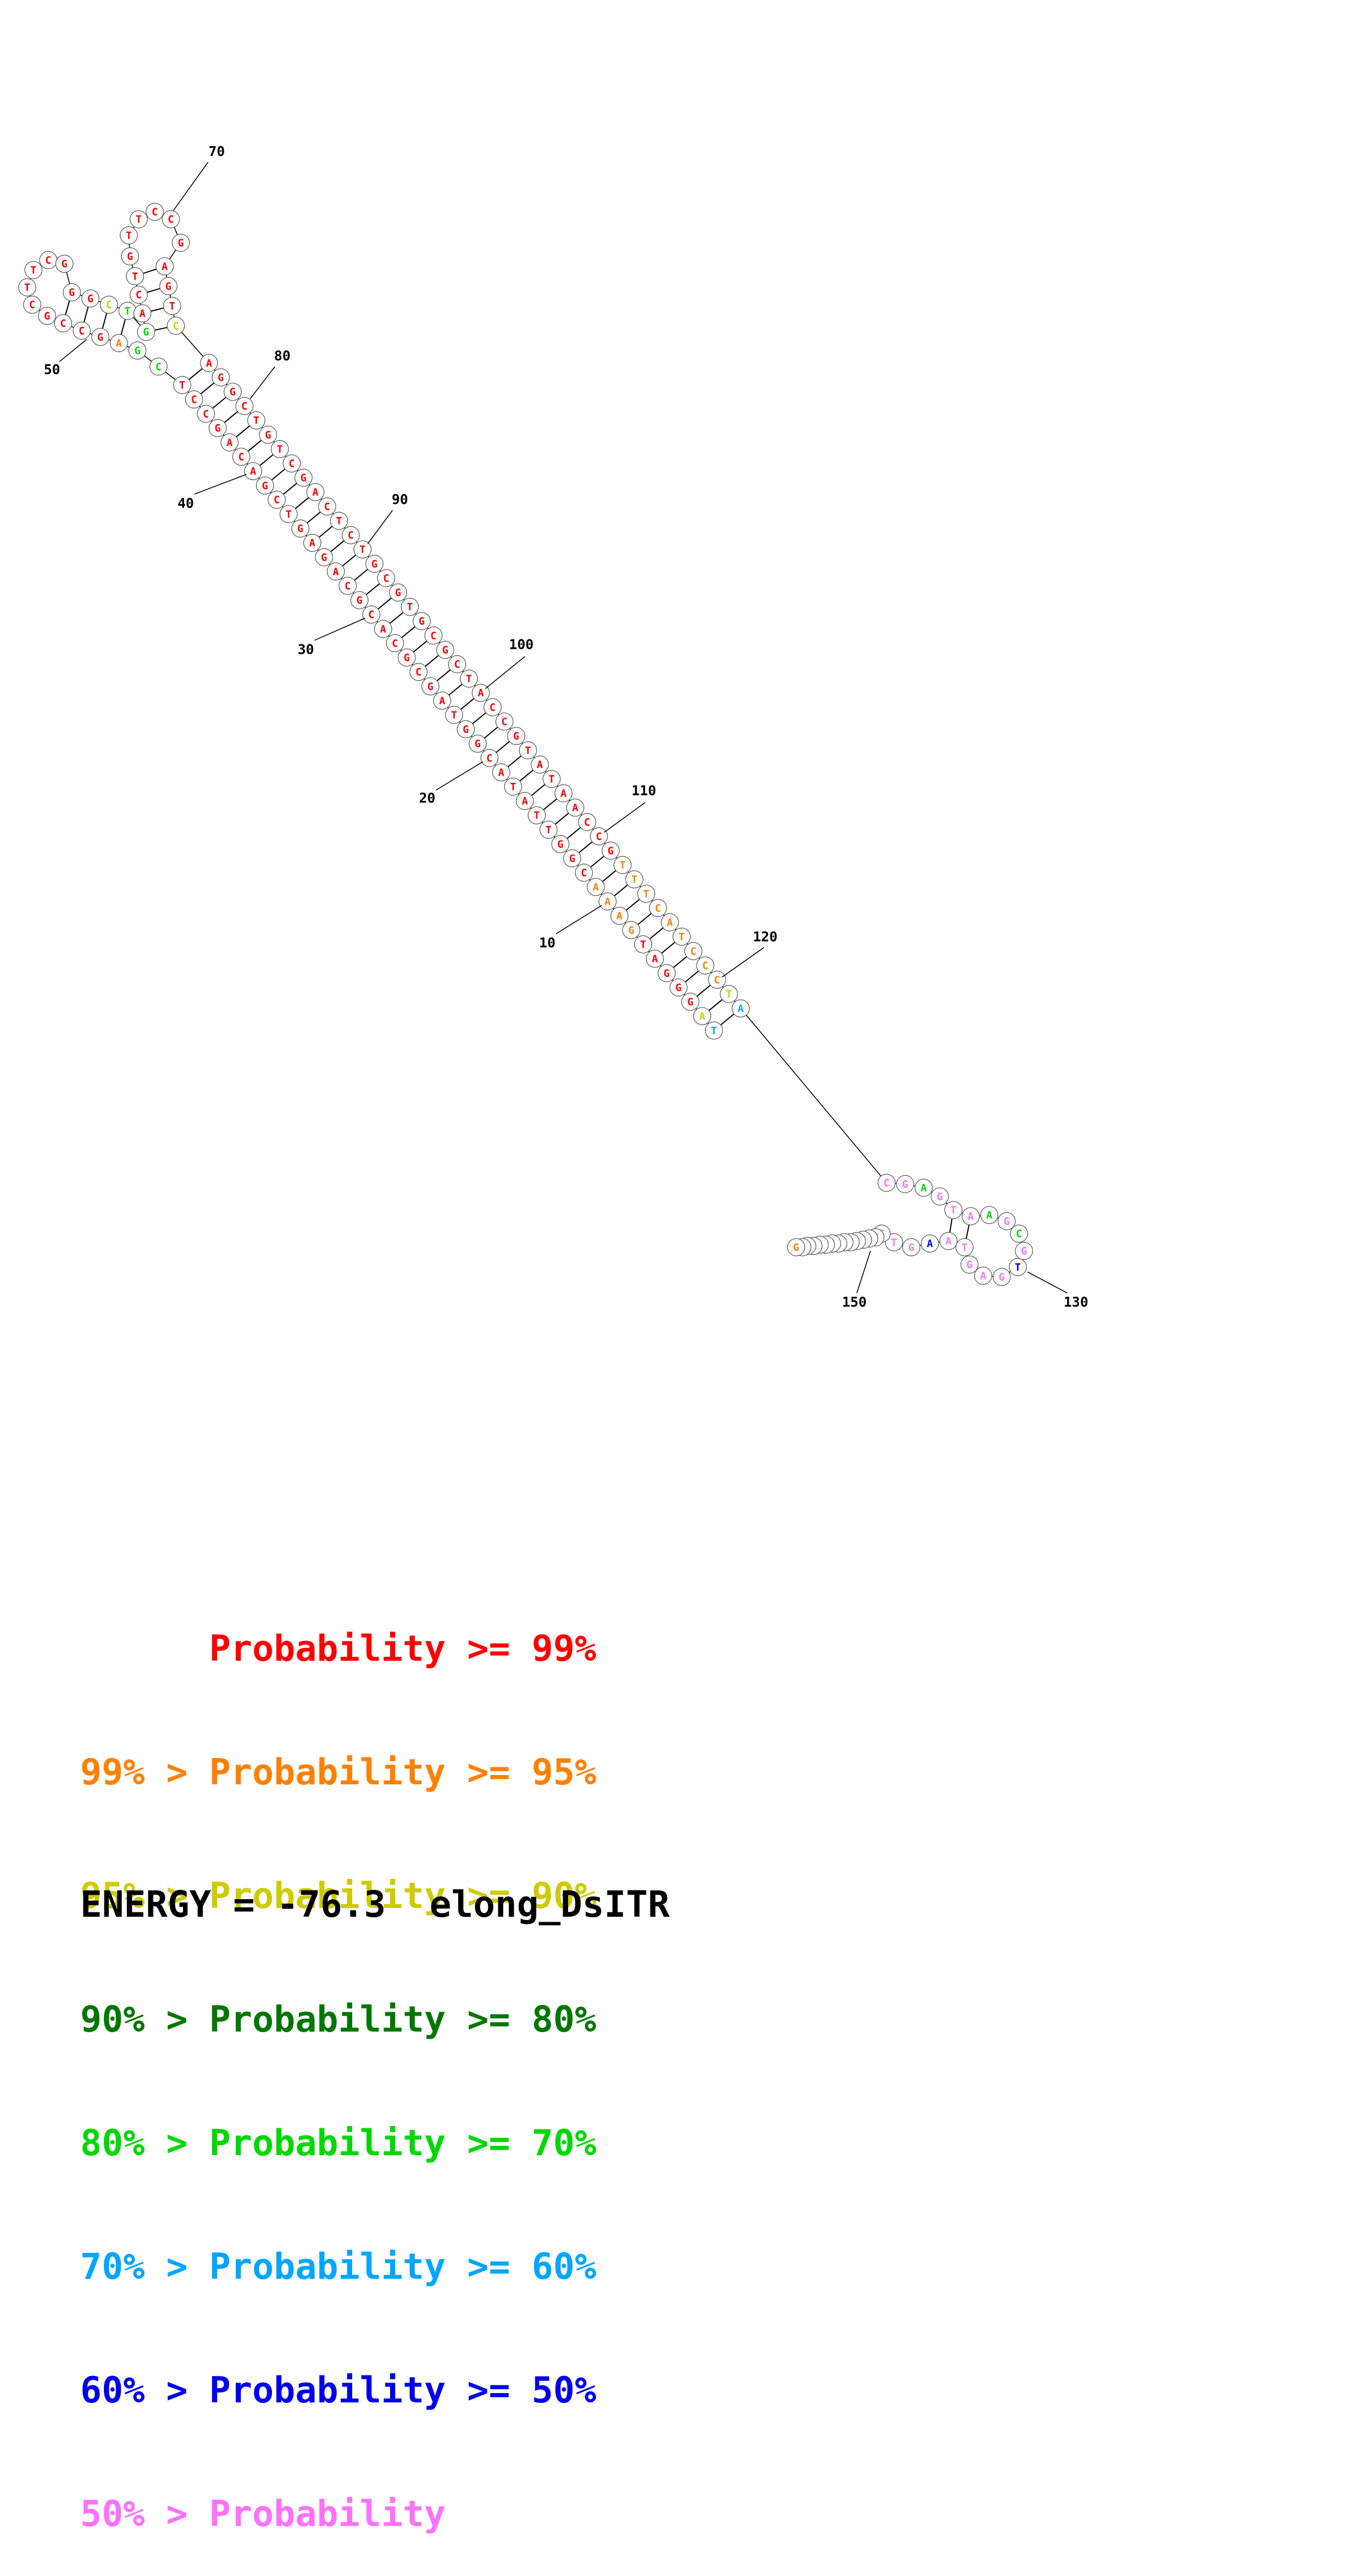 The width and height of the screenshot is (1362, 2576). I want to click on legend-line: 80% > Probability >= 70%, so click(338, 2143).